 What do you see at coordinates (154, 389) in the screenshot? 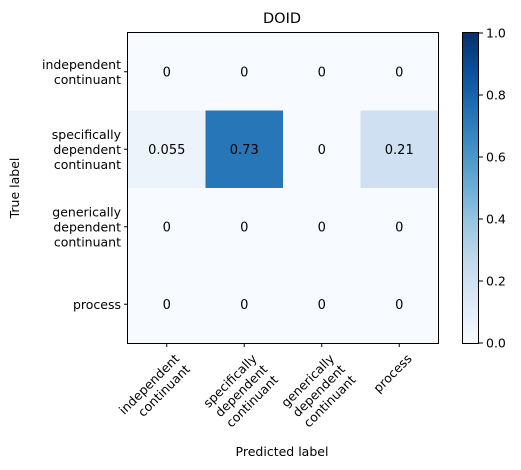
I see `x-tick-label: independentcontinuant` at bounding box center [154, 389].